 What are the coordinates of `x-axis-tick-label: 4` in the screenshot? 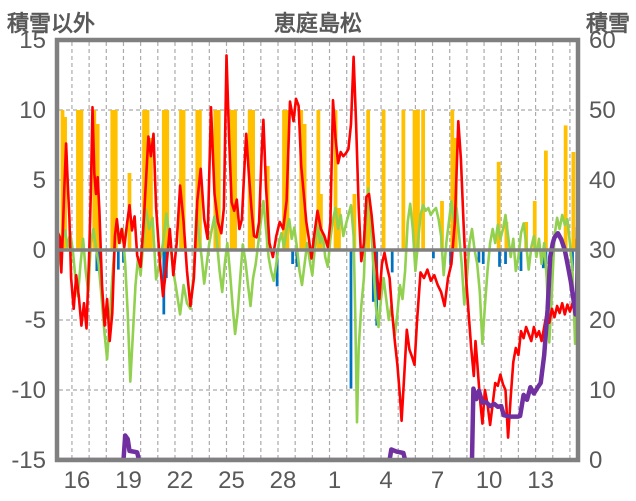 It's located at (385, 480).